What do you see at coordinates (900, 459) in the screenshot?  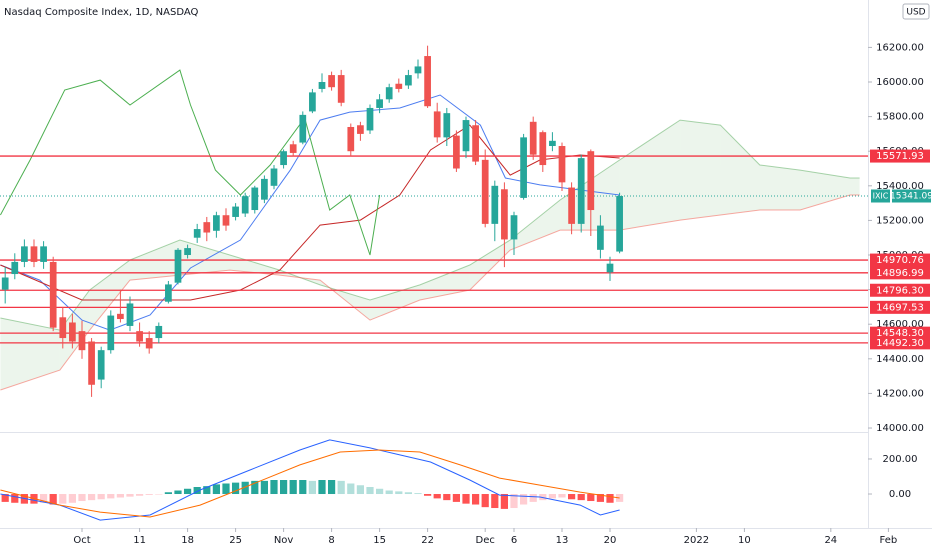 I see `y-tick-label: 200.00` at bounding box center [900, 459].